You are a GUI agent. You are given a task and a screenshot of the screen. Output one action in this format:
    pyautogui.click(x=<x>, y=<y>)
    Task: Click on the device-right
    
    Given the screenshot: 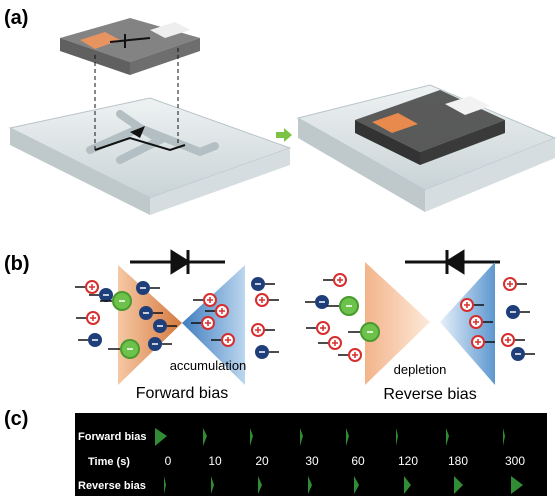 What is the action you would take?
    pyautogui.click(x=426, y=148)
    